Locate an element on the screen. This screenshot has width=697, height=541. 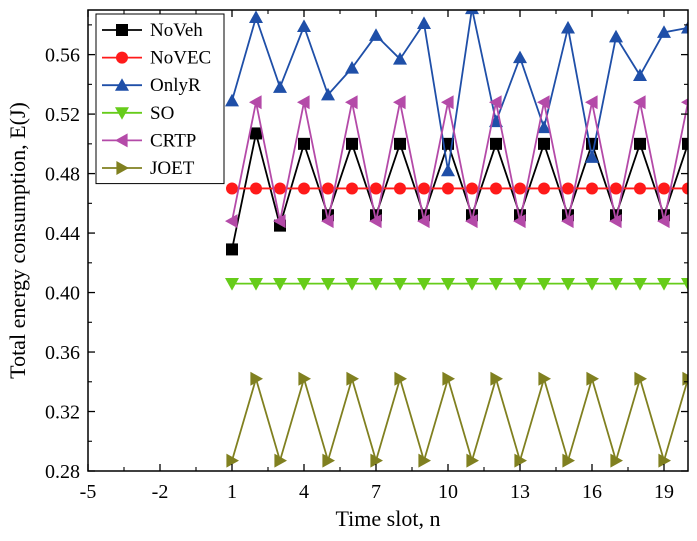
legend-label: CRTP is located at coordinates (173, 140).